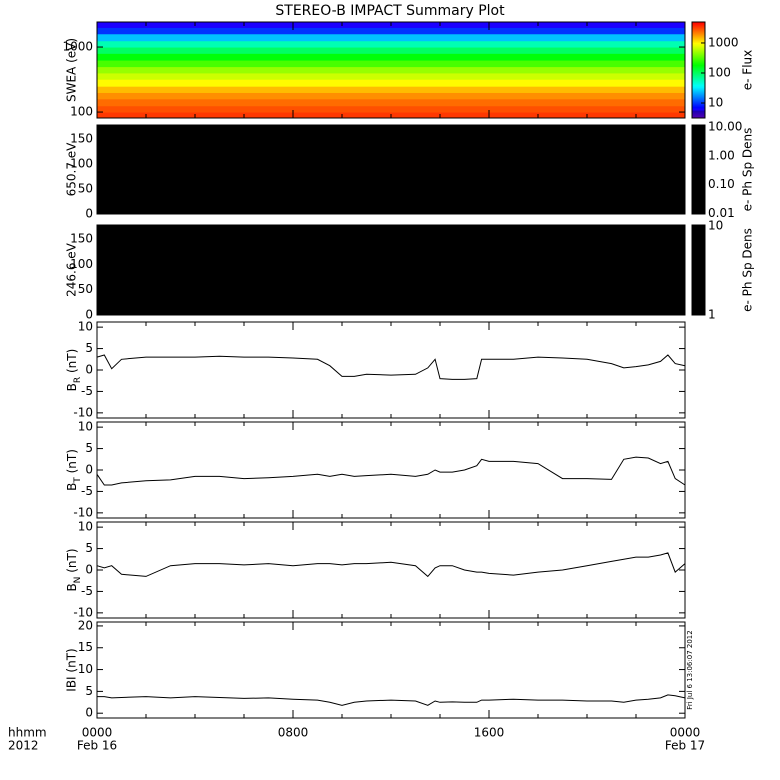 This screenshot has width=780, height=780. What do you see at coordinates (719, 72) in the screenshot?
I see `colorbar-tick-label: 100` at bounding box center [719, 72].